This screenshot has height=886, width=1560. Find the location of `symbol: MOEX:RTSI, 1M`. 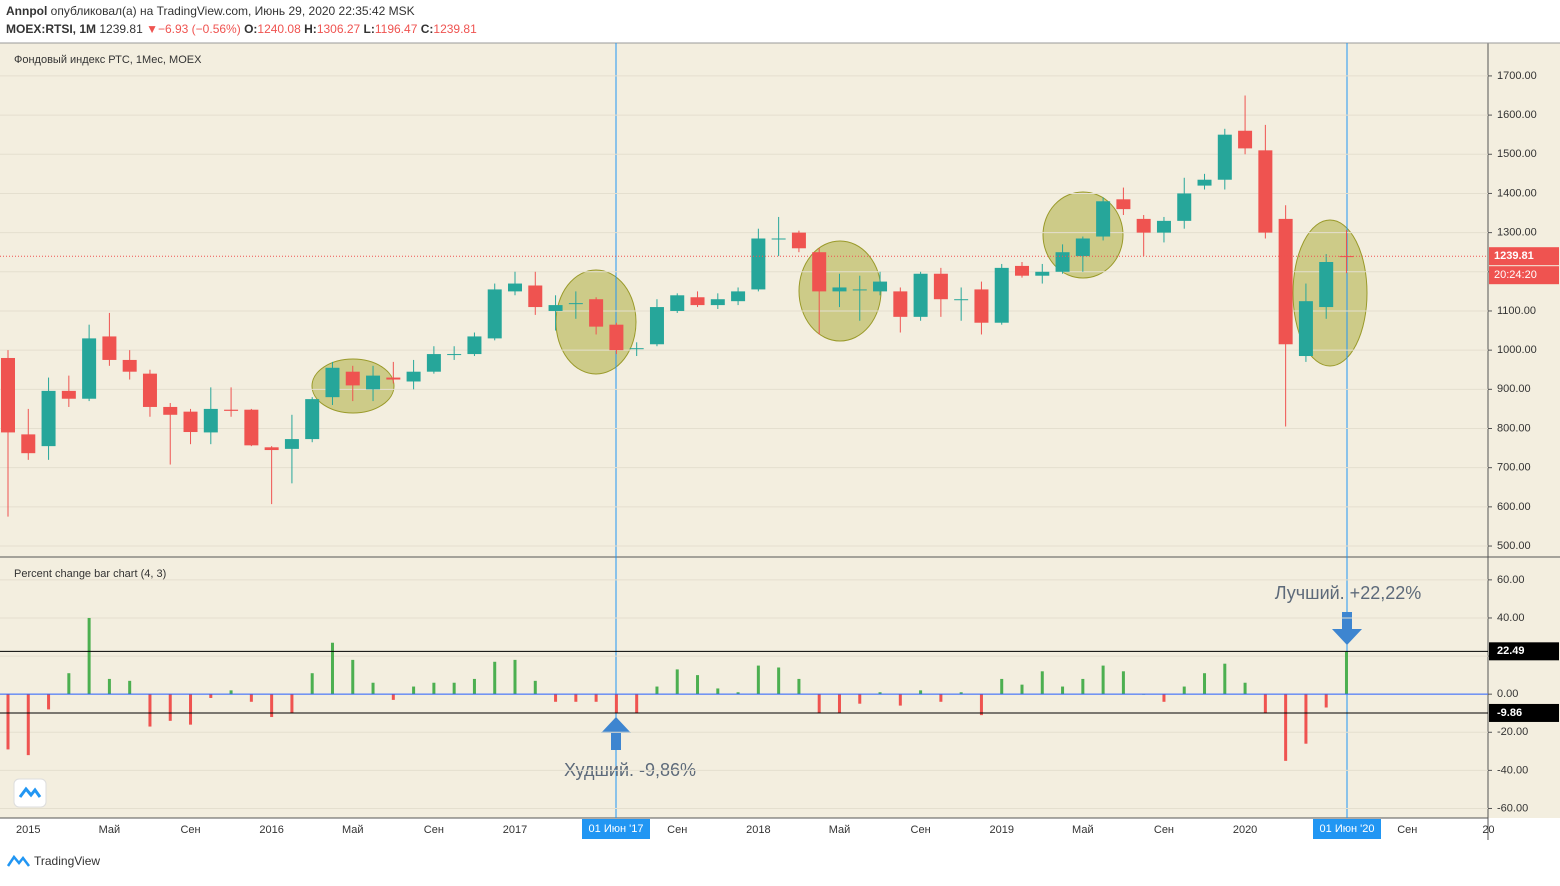

symbol: MOEX:RTSI, 1M is located at coordinates (51, 29).